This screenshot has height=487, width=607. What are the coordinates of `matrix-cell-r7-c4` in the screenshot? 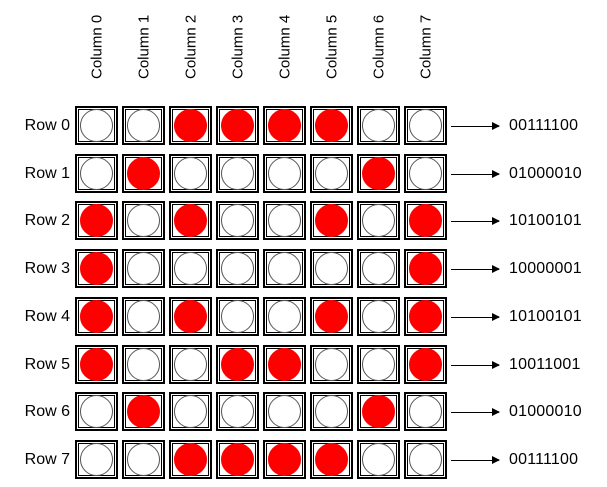 It's located at (284, 459).